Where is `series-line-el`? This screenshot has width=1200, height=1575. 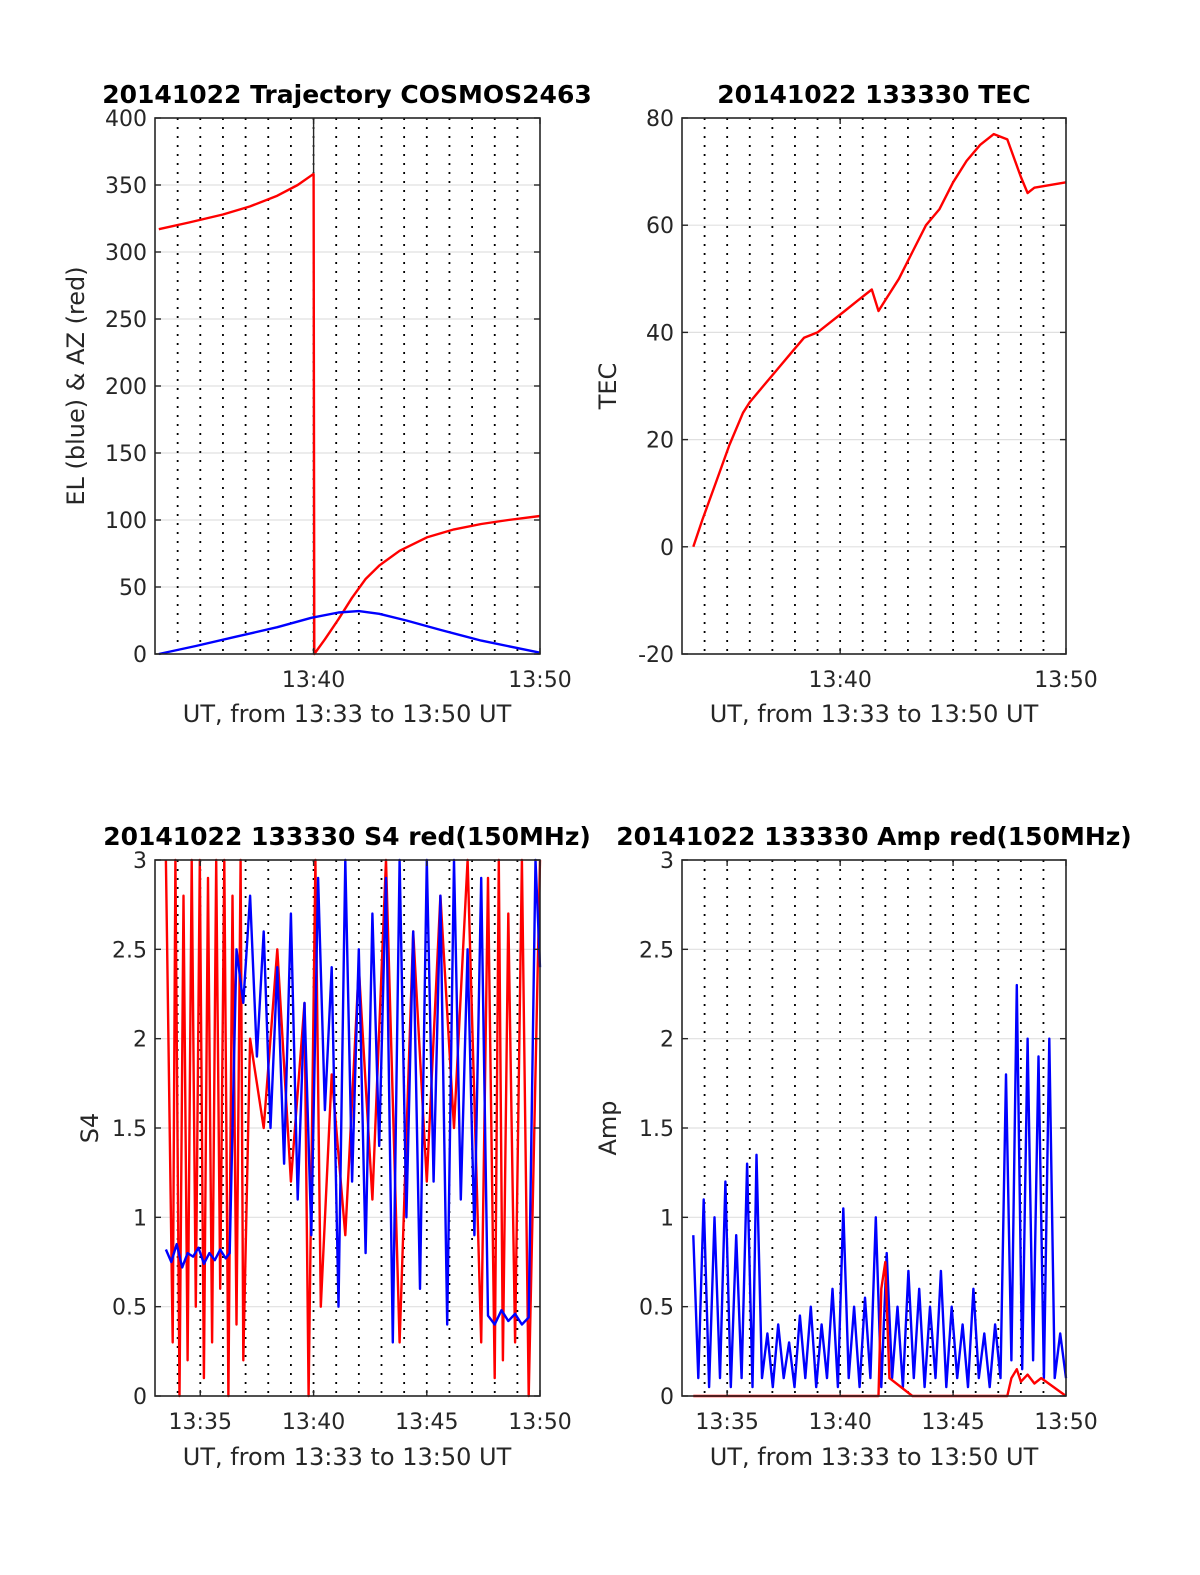 series-line-el is located at coordinates (349, 632).